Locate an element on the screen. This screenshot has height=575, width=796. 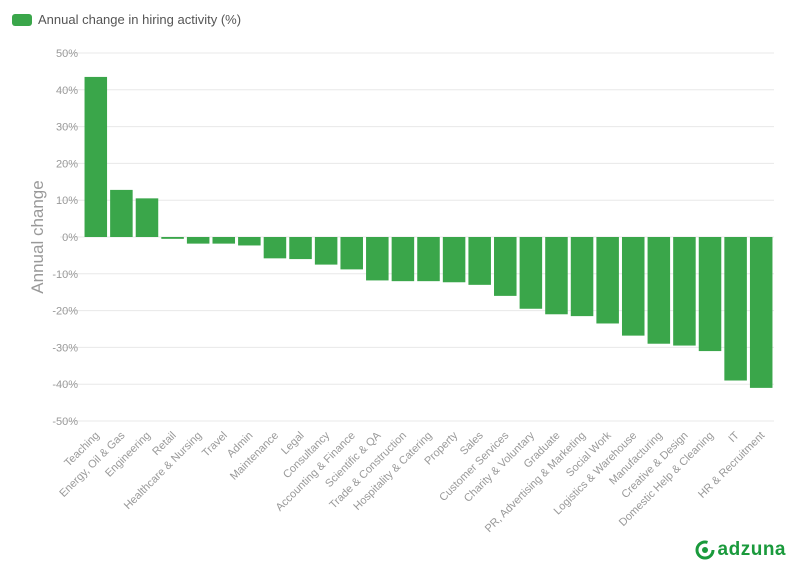
bar-manufacturing is located at coordinates (659, 290).